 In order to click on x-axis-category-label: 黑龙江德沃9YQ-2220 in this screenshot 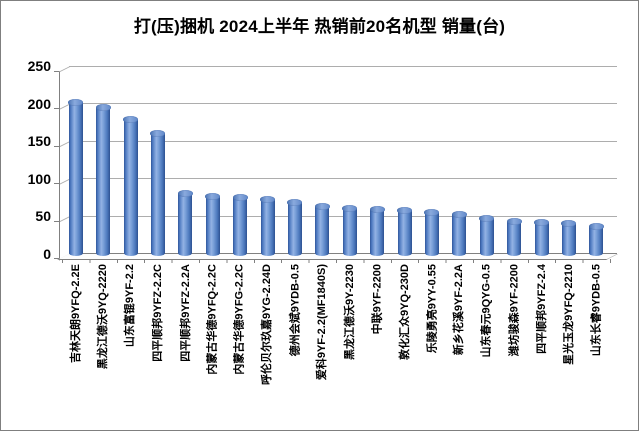, I will do `click(103, 317)`.